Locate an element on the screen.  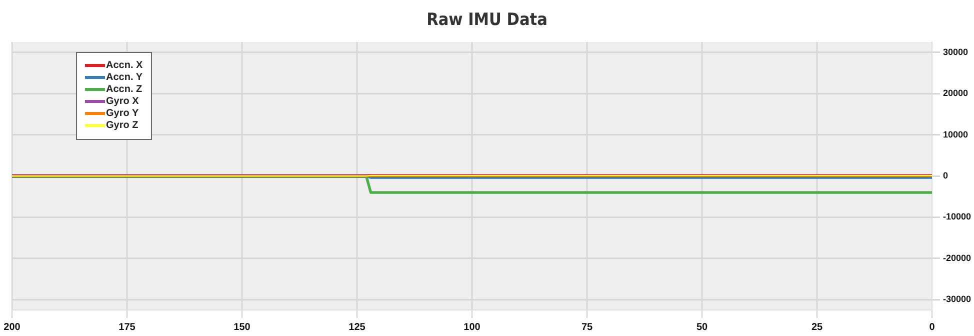
x-tick-label: 25 is located at coordinates (817, 327).